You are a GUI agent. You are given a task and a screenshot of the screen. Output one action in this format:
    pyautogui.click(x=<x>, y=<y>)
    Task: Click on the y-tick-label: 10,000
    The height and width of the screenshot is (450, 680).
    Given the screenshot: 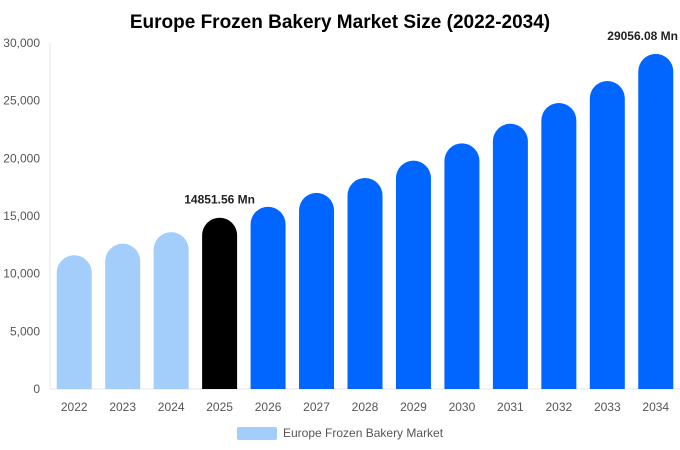 What is the action you would take?
    pyautogui.click(x=21, y=274)
    